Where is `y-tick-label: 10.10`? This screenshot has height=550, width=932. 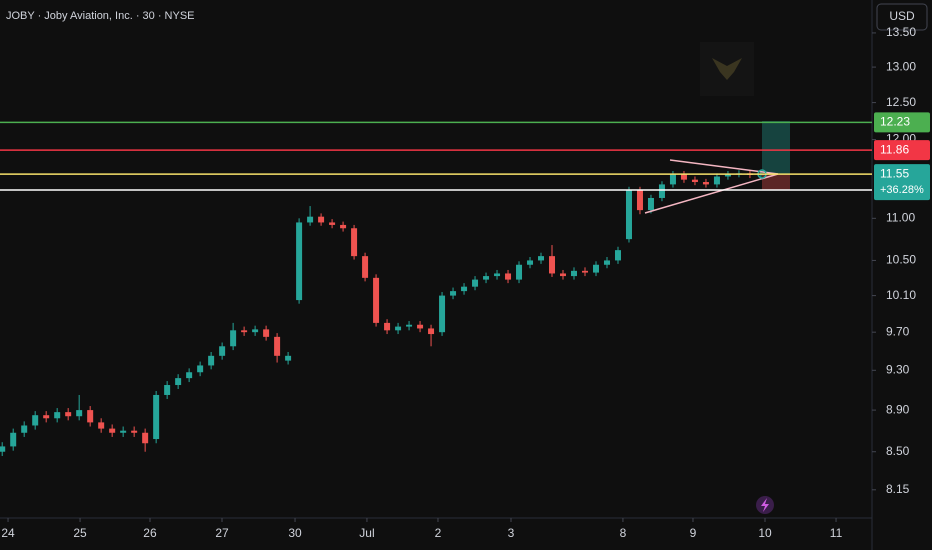 y-tick-label: 10.10 is located at coordinates (901, 295).